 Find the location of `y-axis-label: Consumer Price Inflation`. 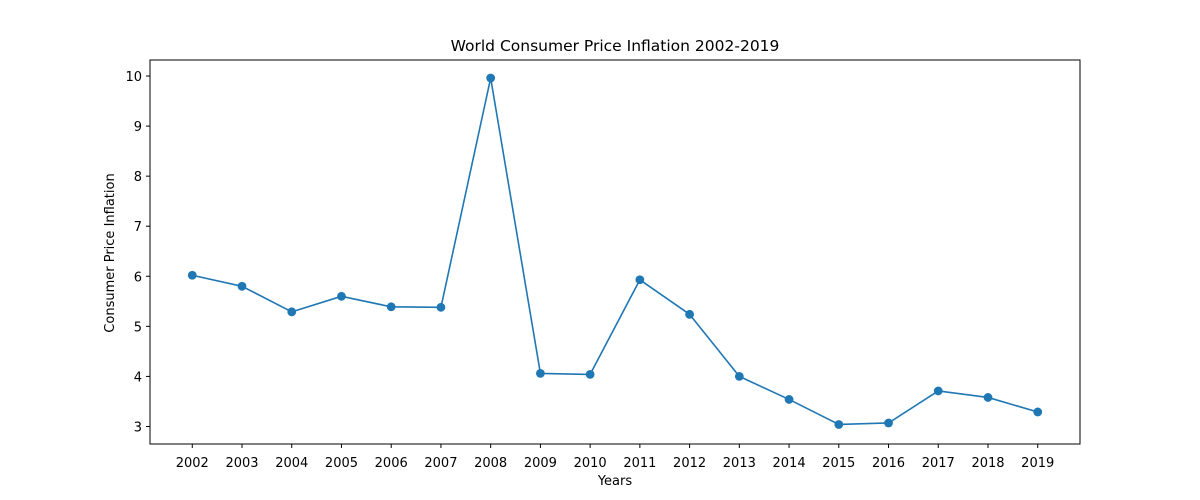

y-axis-label: Consumer Price Inflation is located at coordinates (110, 252).